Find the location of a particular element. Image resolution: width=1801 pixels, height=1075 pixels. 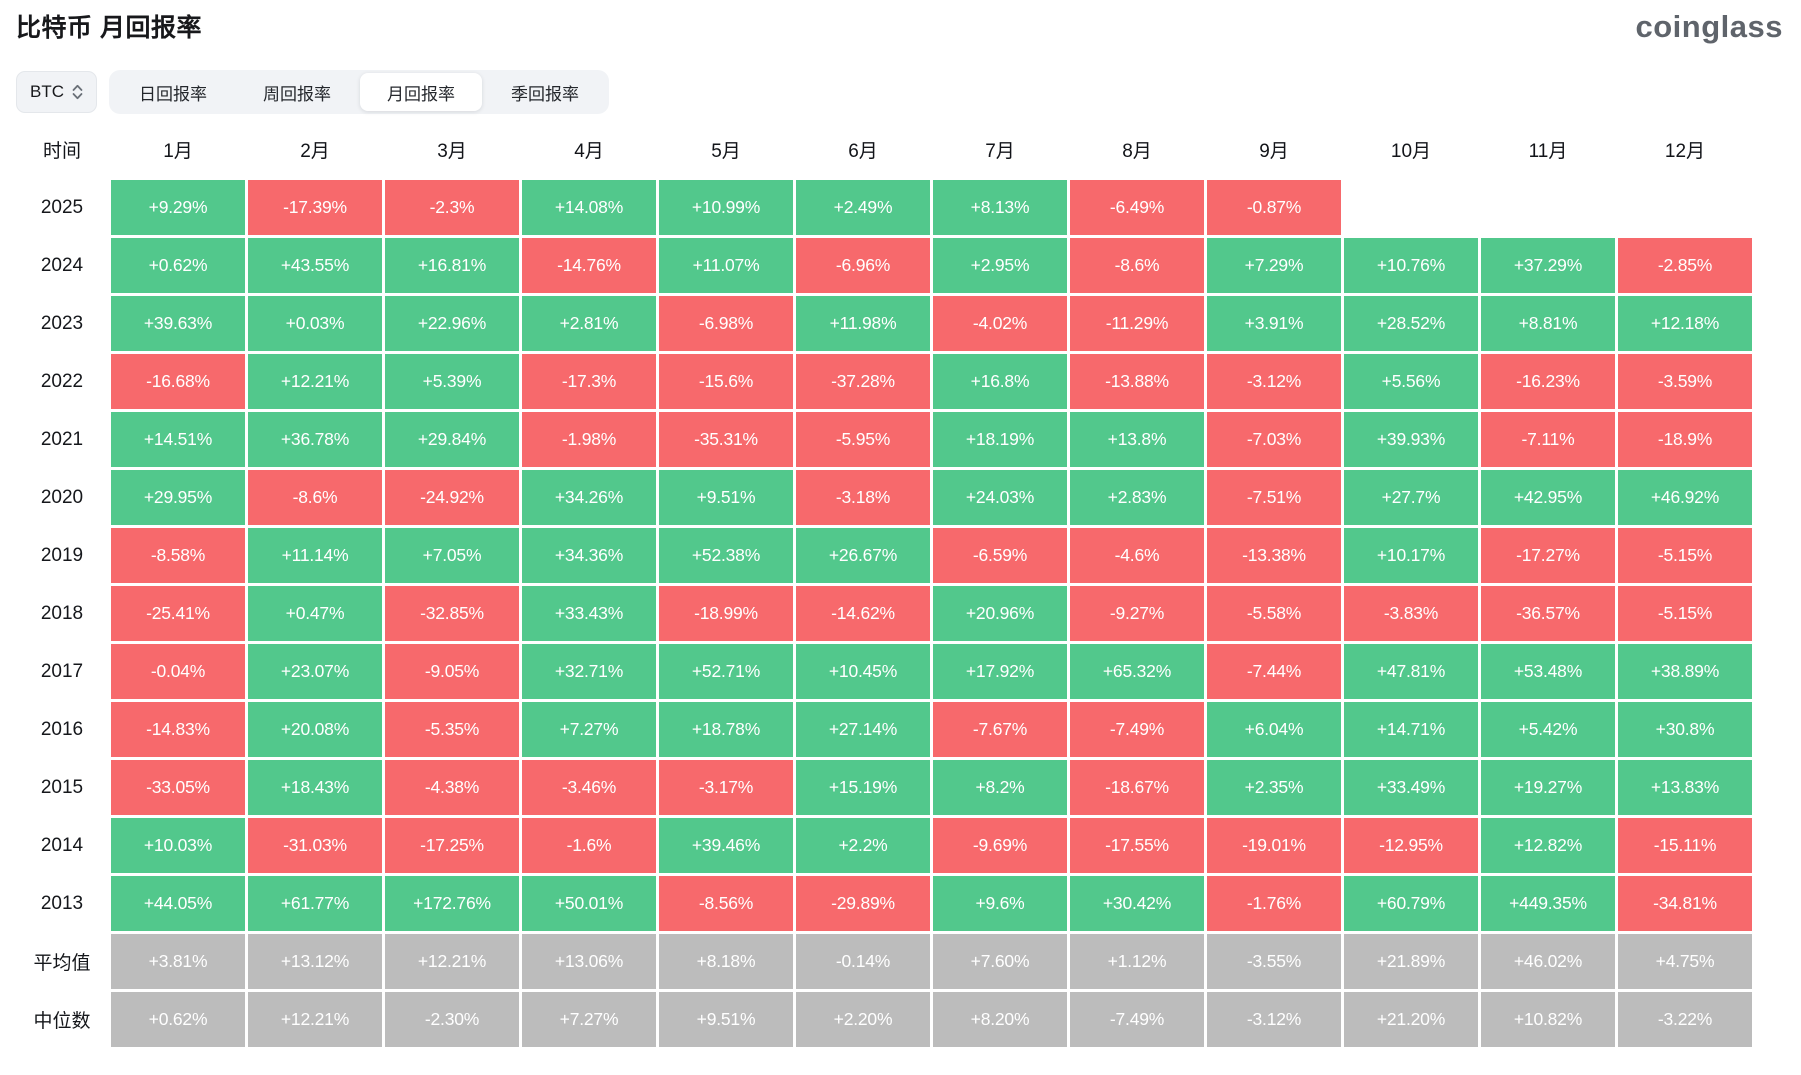

return-cell: +16.81% is located at coordinates (452, 265).